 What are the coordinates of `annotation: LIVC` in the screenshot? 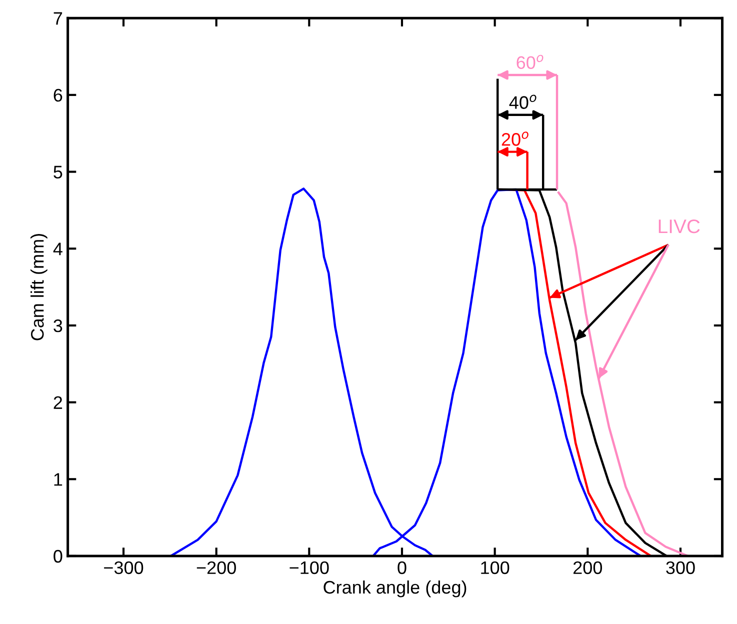 It's located at (679, 226).